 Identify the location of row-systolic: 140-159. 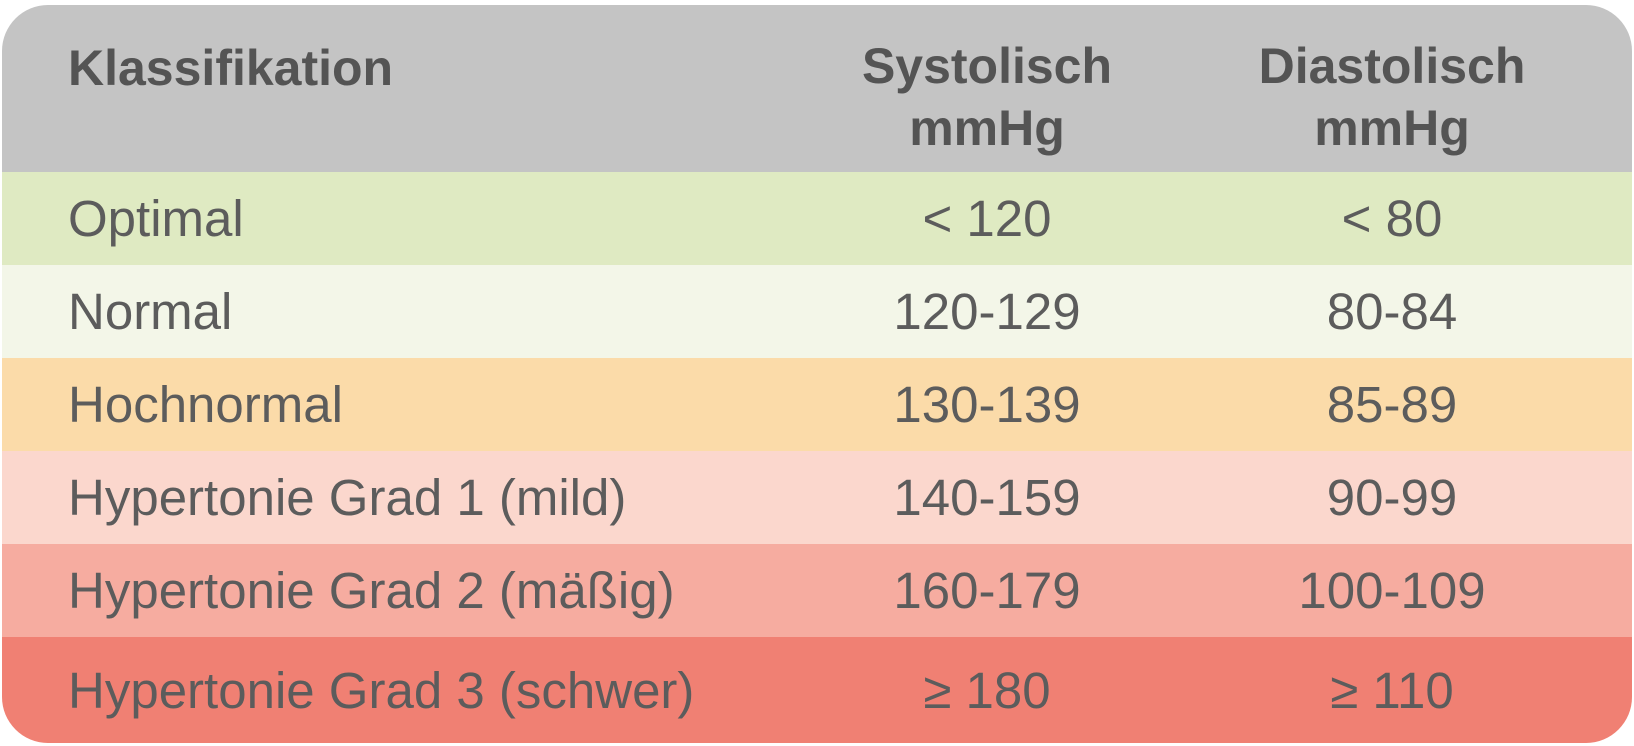
(987, 497).